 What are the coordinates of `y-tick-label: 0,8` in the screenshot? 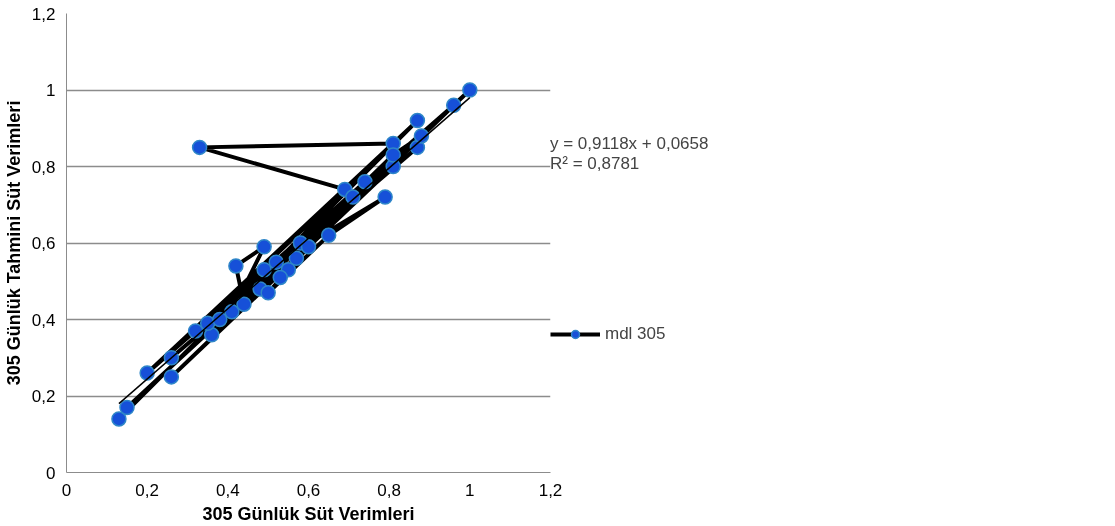 It's located at (43, 167).